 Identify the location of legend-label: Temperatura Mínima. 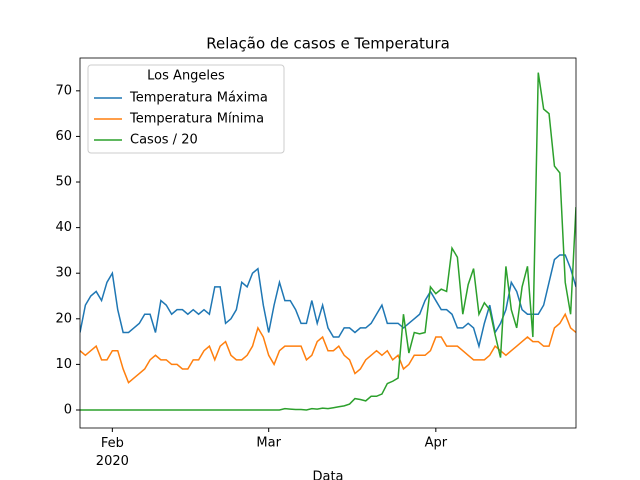
(196, 119).